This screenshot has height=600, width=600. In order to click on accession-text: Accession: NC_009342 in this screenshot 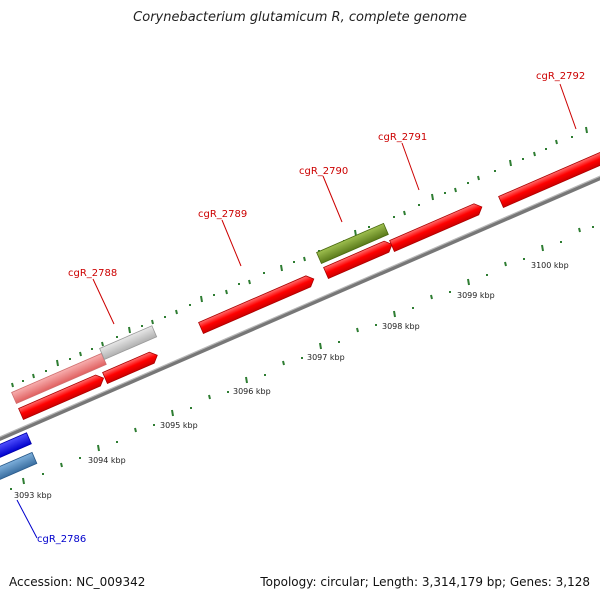, I will do `click(77, 582)`.